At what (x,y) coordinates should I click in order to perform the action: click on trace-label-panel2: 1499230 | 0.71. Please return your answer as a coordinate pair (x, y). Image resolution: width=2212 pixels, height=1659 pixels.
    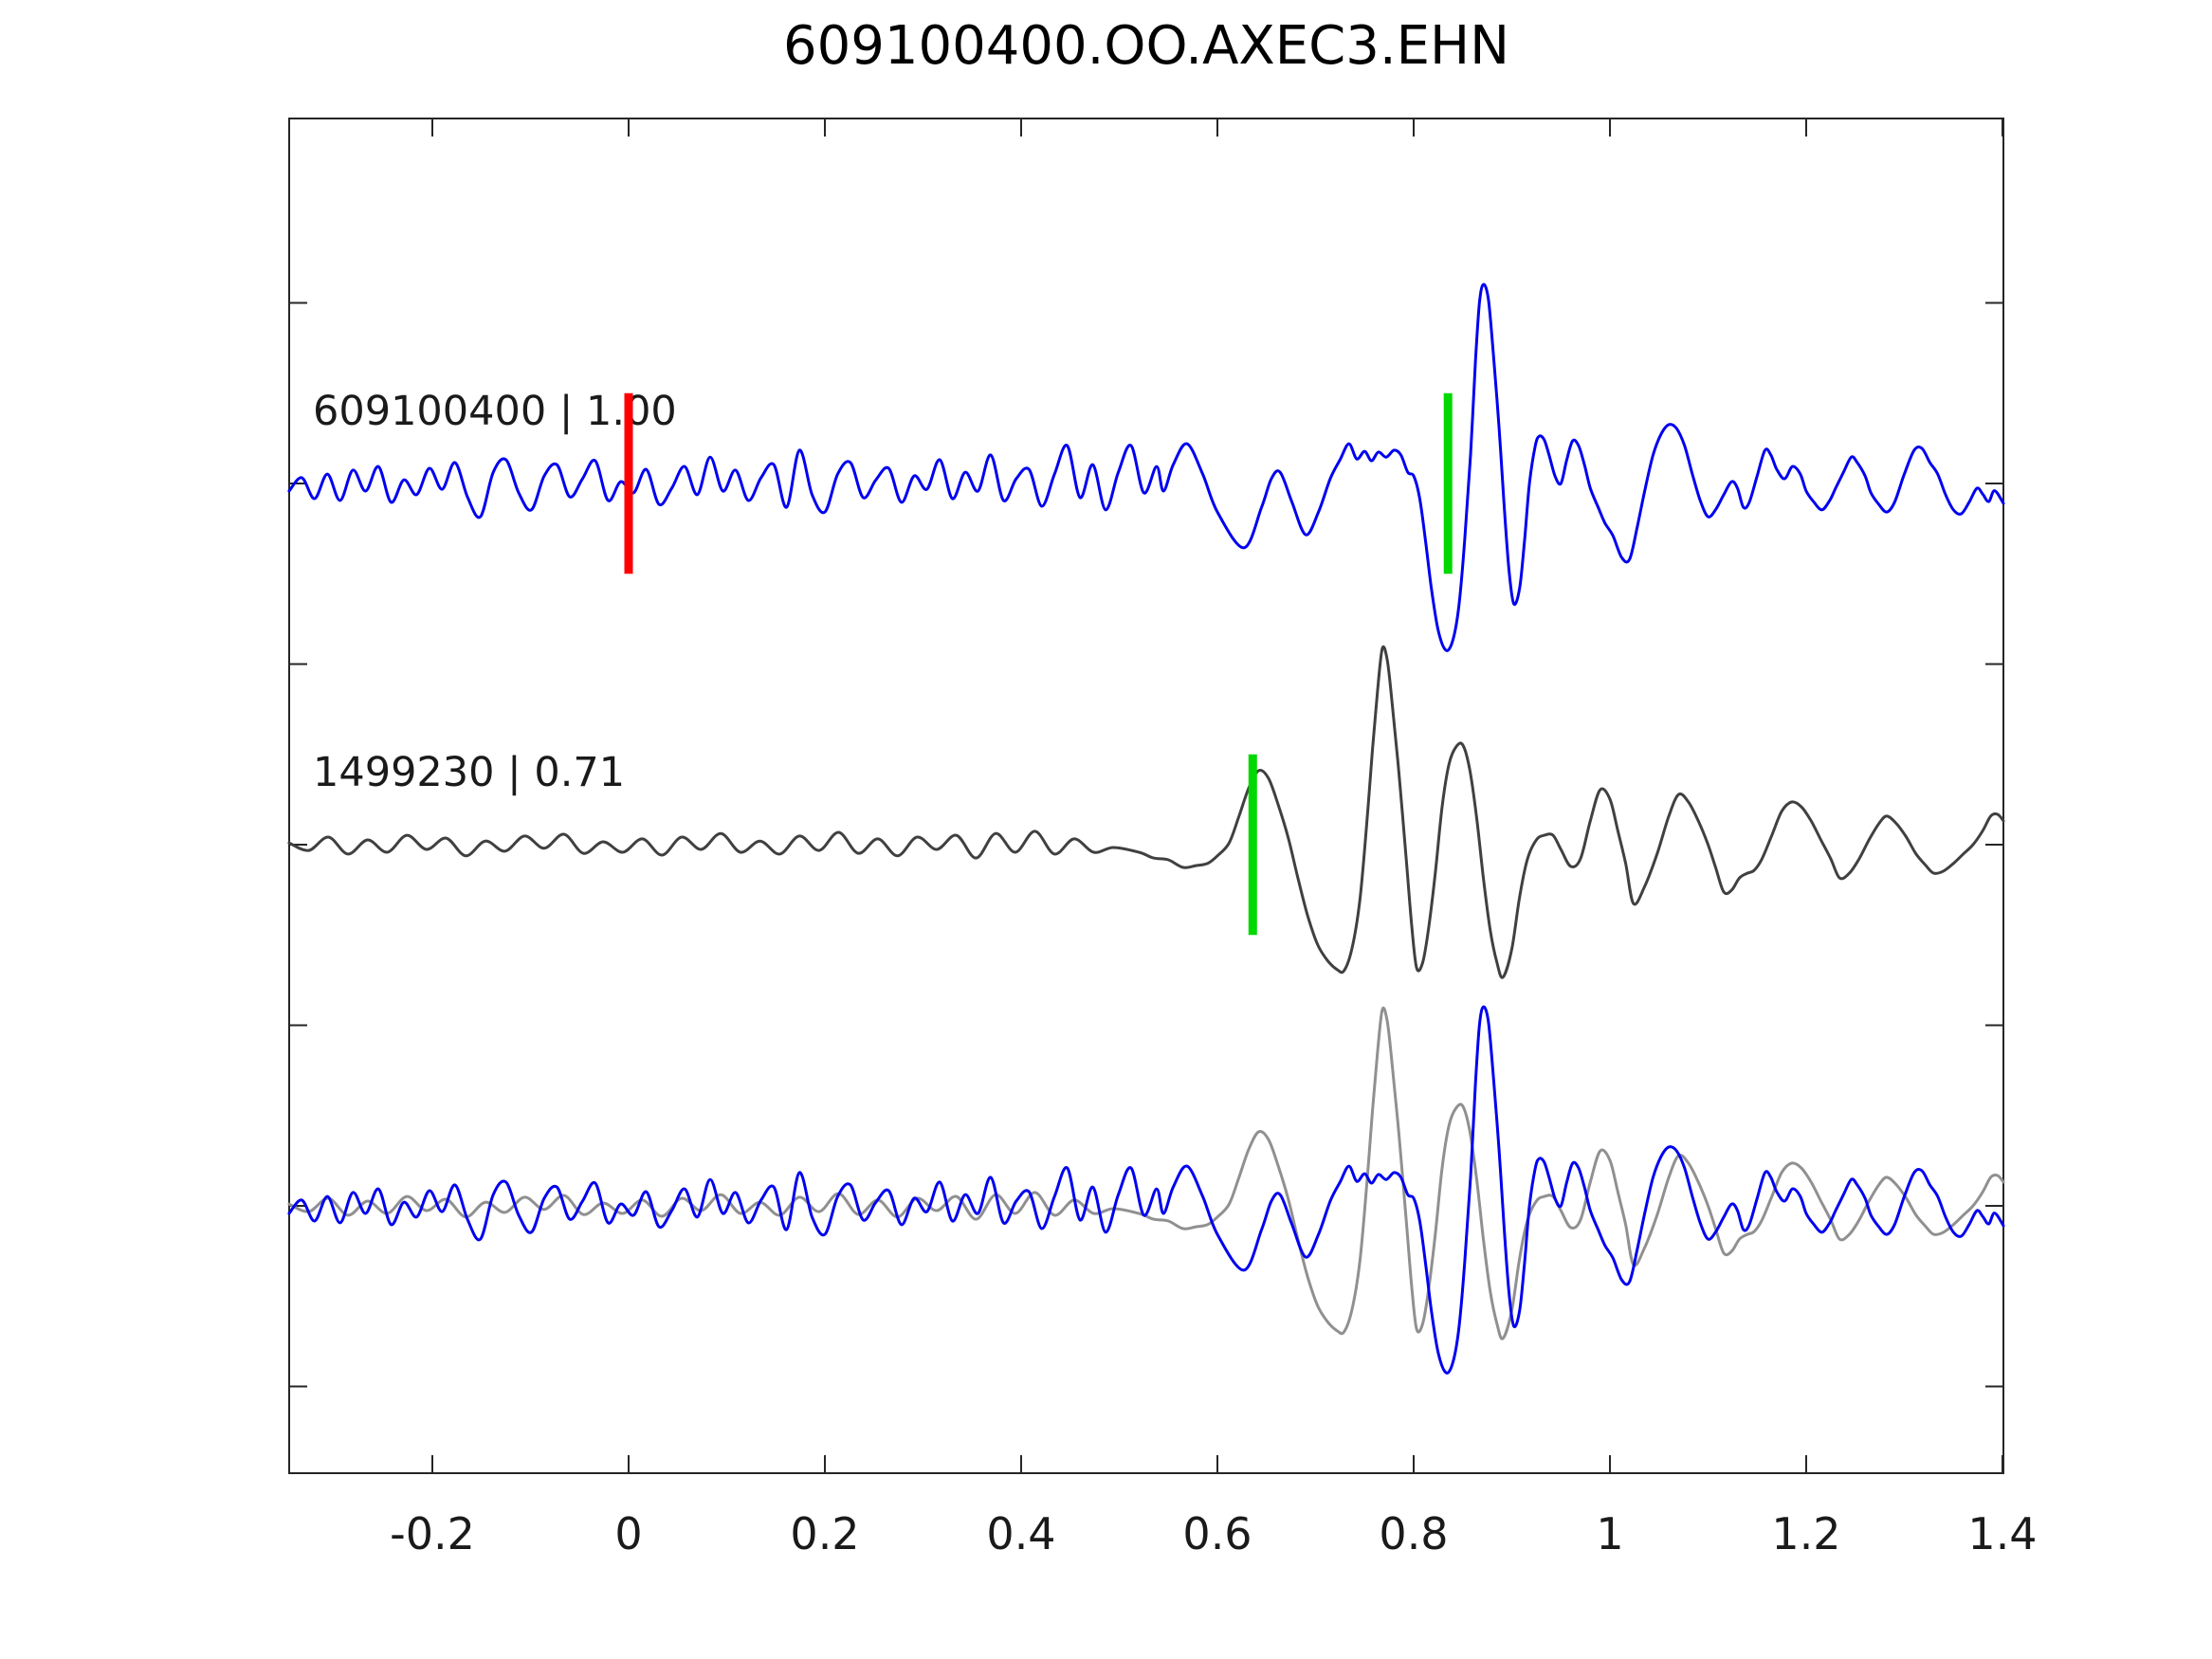
    Looking at the image, I should click on (469, 772).